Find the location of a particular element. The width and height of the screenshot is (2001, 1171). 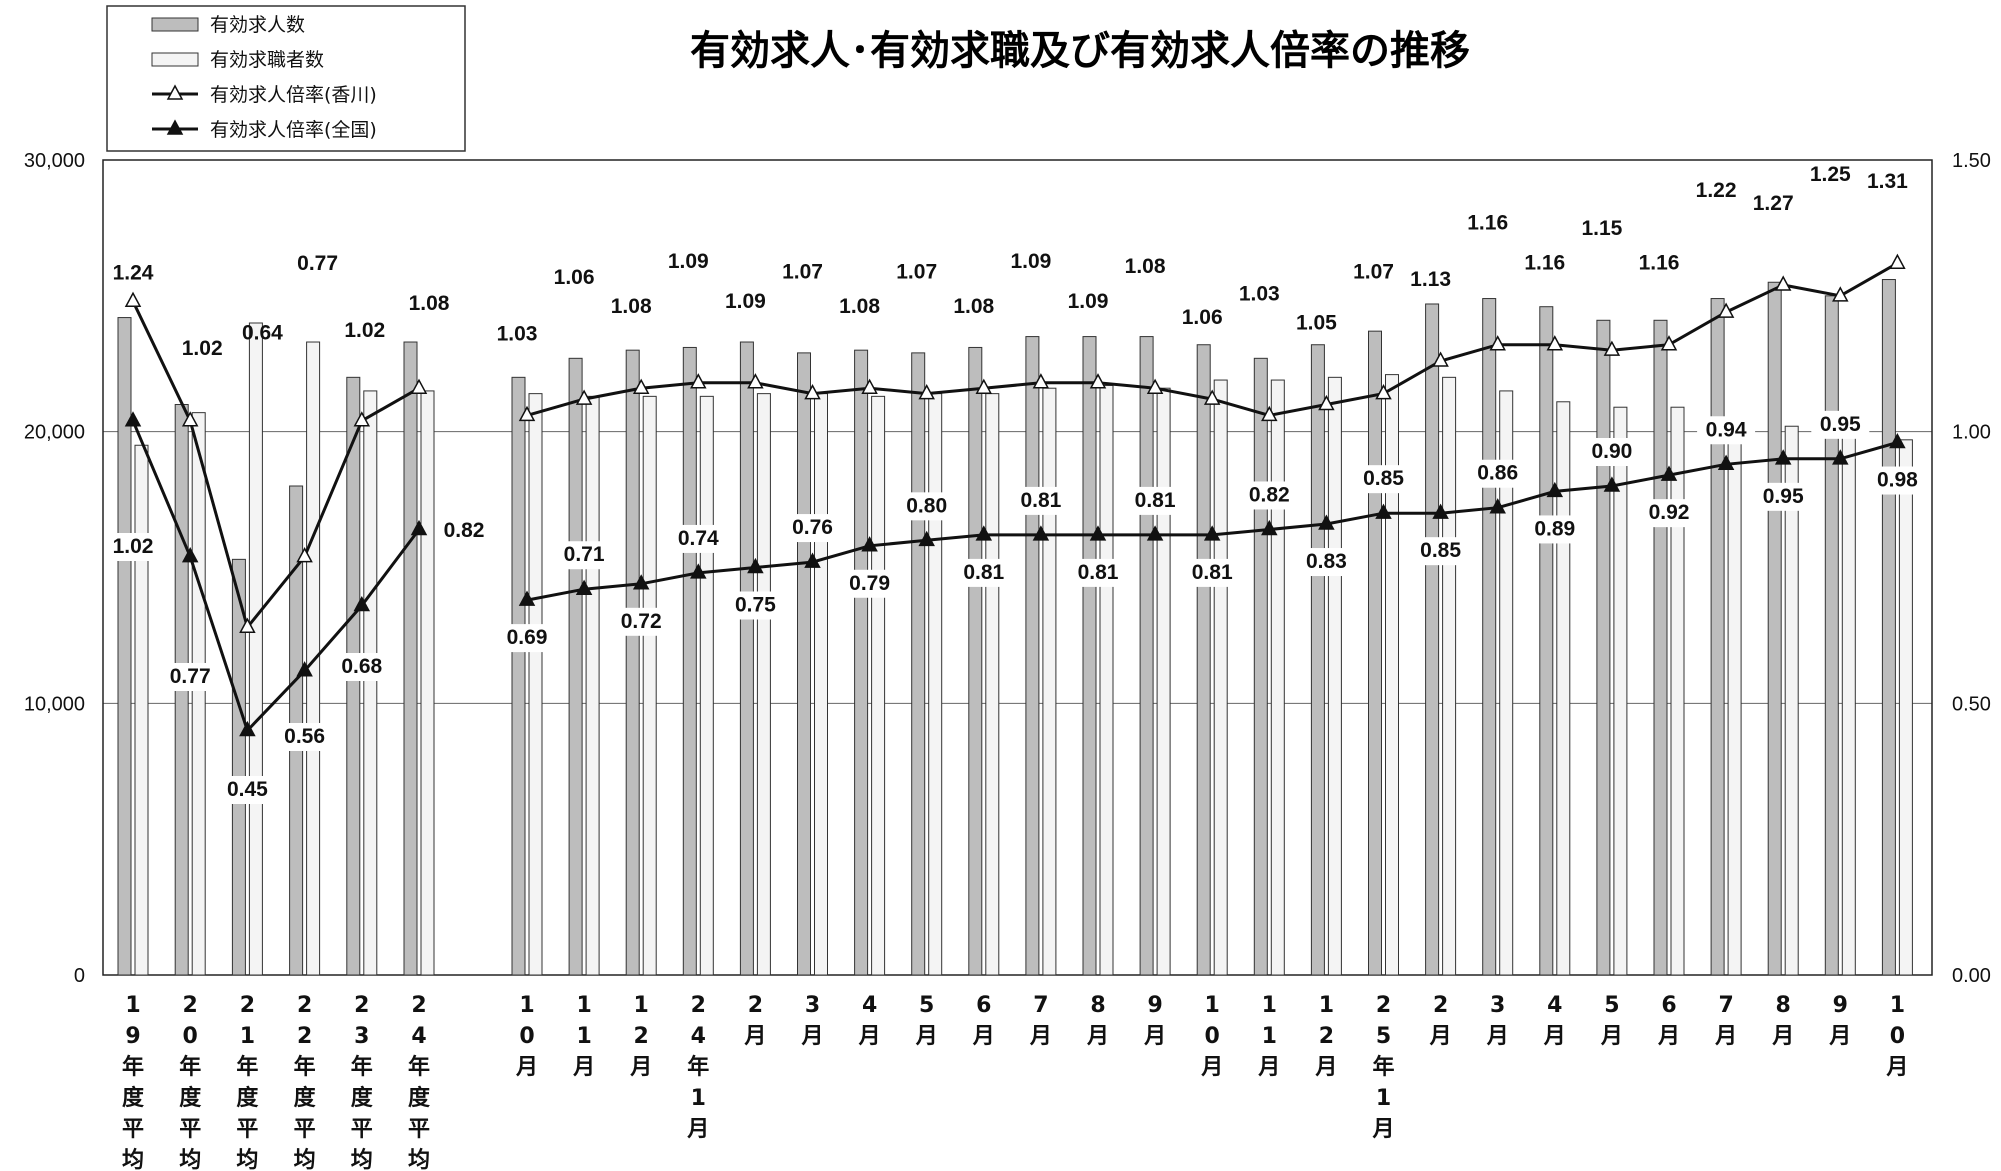

category-label: 2 3 年度平均 is located at coordinates (362, 1082).